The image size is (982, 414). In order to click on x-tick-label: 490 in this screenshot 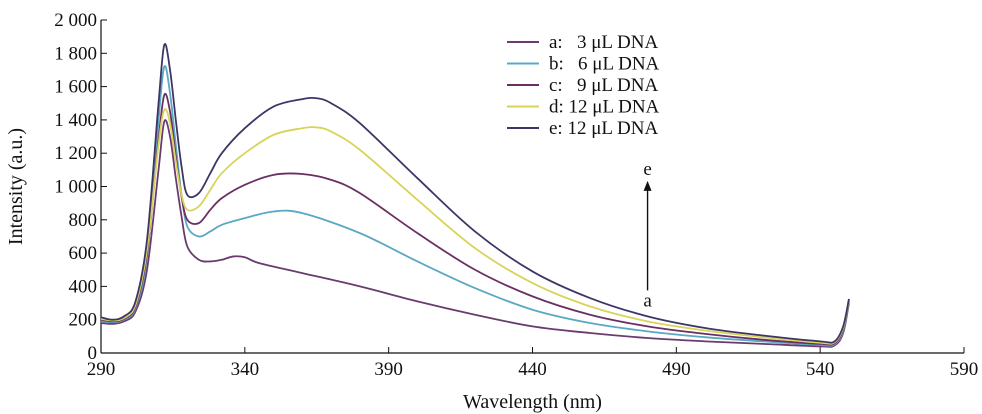, I will do `click(676, 369)`.